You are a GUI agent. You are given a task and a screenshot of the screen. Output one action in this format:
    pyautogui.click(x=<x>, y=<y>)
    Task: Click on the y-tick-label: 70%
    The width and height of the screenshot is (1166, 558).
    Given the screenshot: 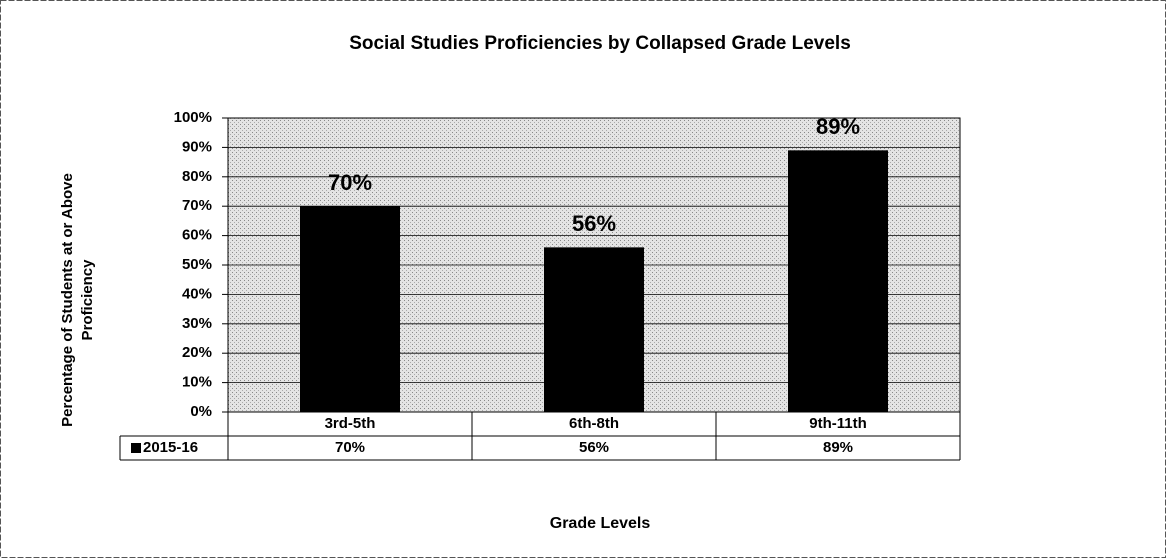 What is the action you would take?
    pyautogui.click(x=197, y=205)
    